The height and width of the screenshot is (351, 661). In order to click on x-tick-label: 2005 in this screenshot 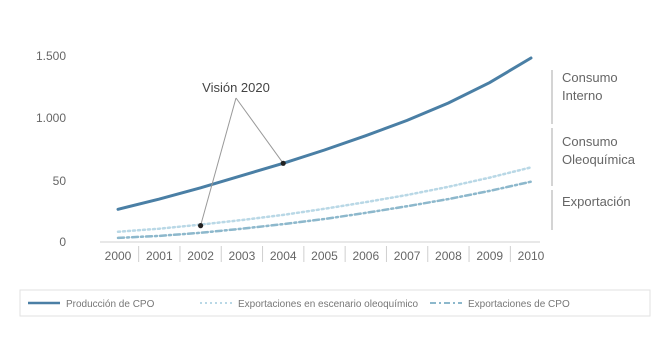, I will do `click(324, 256)`.